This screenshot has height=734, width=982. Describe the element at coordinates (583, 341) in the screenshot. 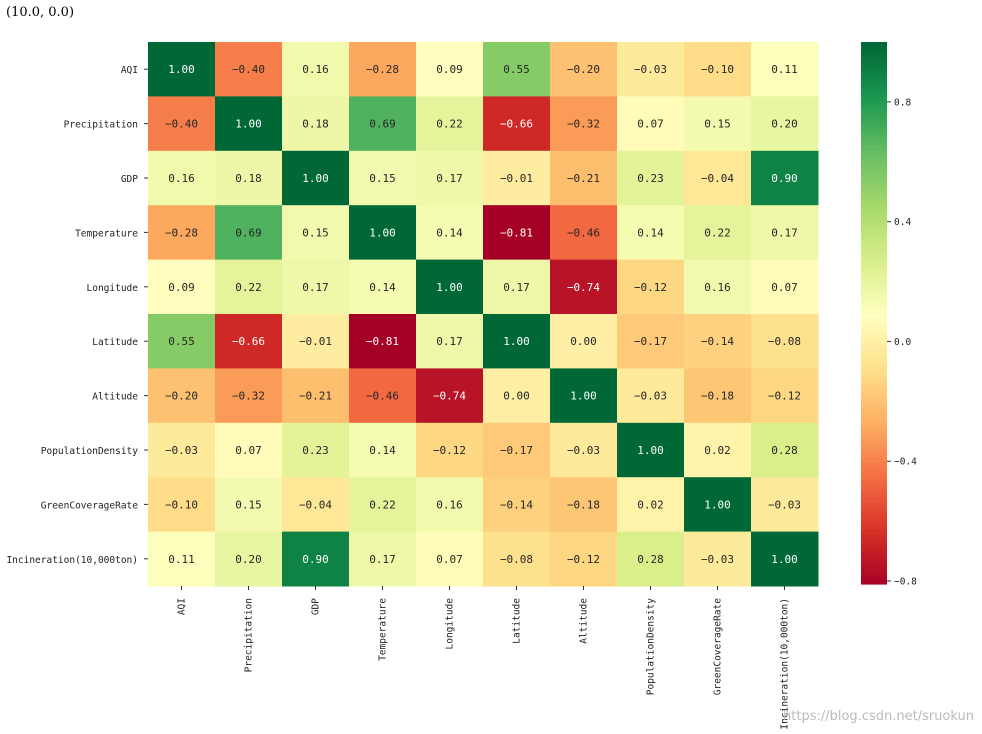

I see `cell-value-label: 0.00` at that location.